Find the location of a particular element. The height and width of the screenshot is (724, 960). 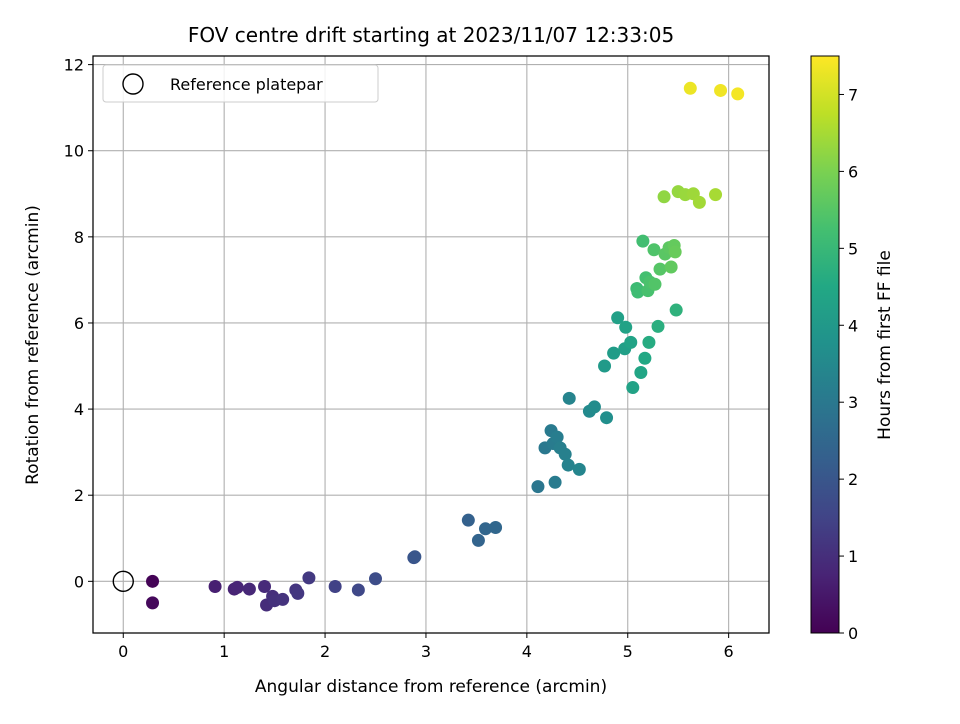

x-tick-label: 1 is located at coordinates (224, 651).